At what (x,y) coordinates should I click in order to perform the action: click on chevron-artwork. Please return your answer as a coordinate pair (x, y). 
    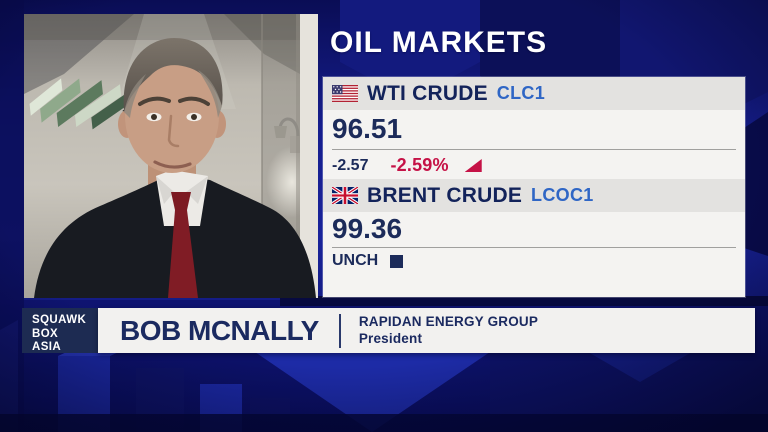
    Looking at the image, I should click on (82, 104).